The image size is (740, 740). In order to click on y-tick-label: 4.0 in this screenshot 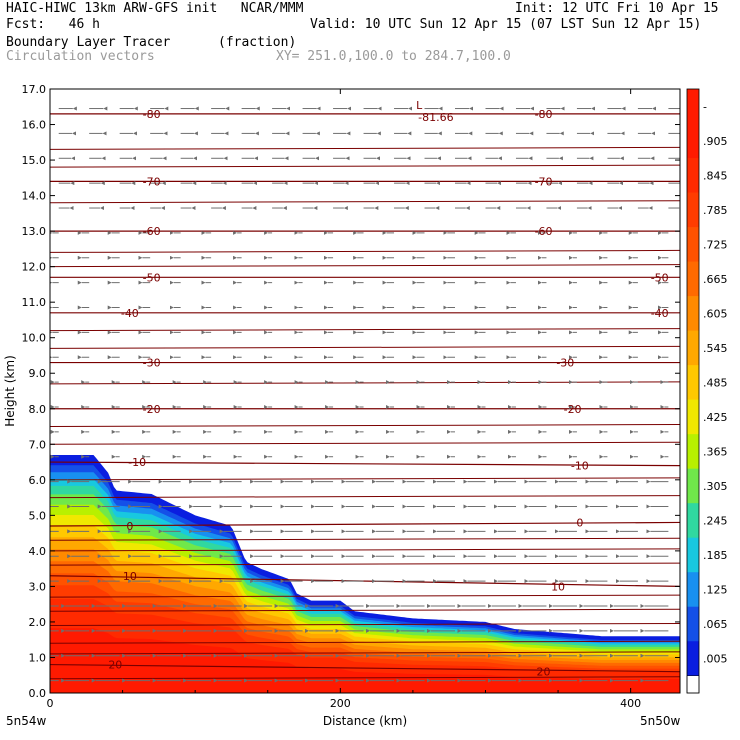, I will do `click(38, 551)`.